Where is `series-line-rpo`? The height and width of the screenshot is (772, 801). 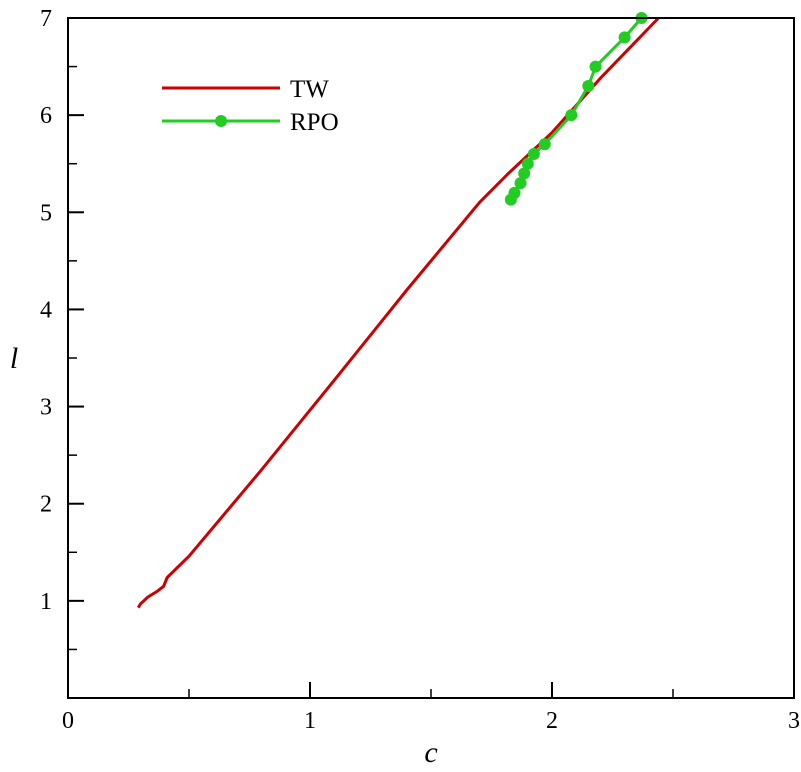
series-line-rpo is located at coordinates (576, 109).